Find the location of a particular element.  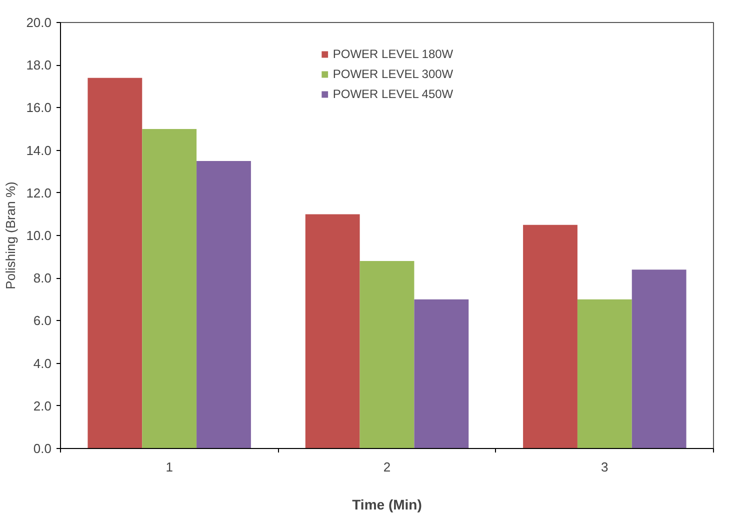

legend-label: POWER LEVEL 180W is located at coordinates (393, 54).